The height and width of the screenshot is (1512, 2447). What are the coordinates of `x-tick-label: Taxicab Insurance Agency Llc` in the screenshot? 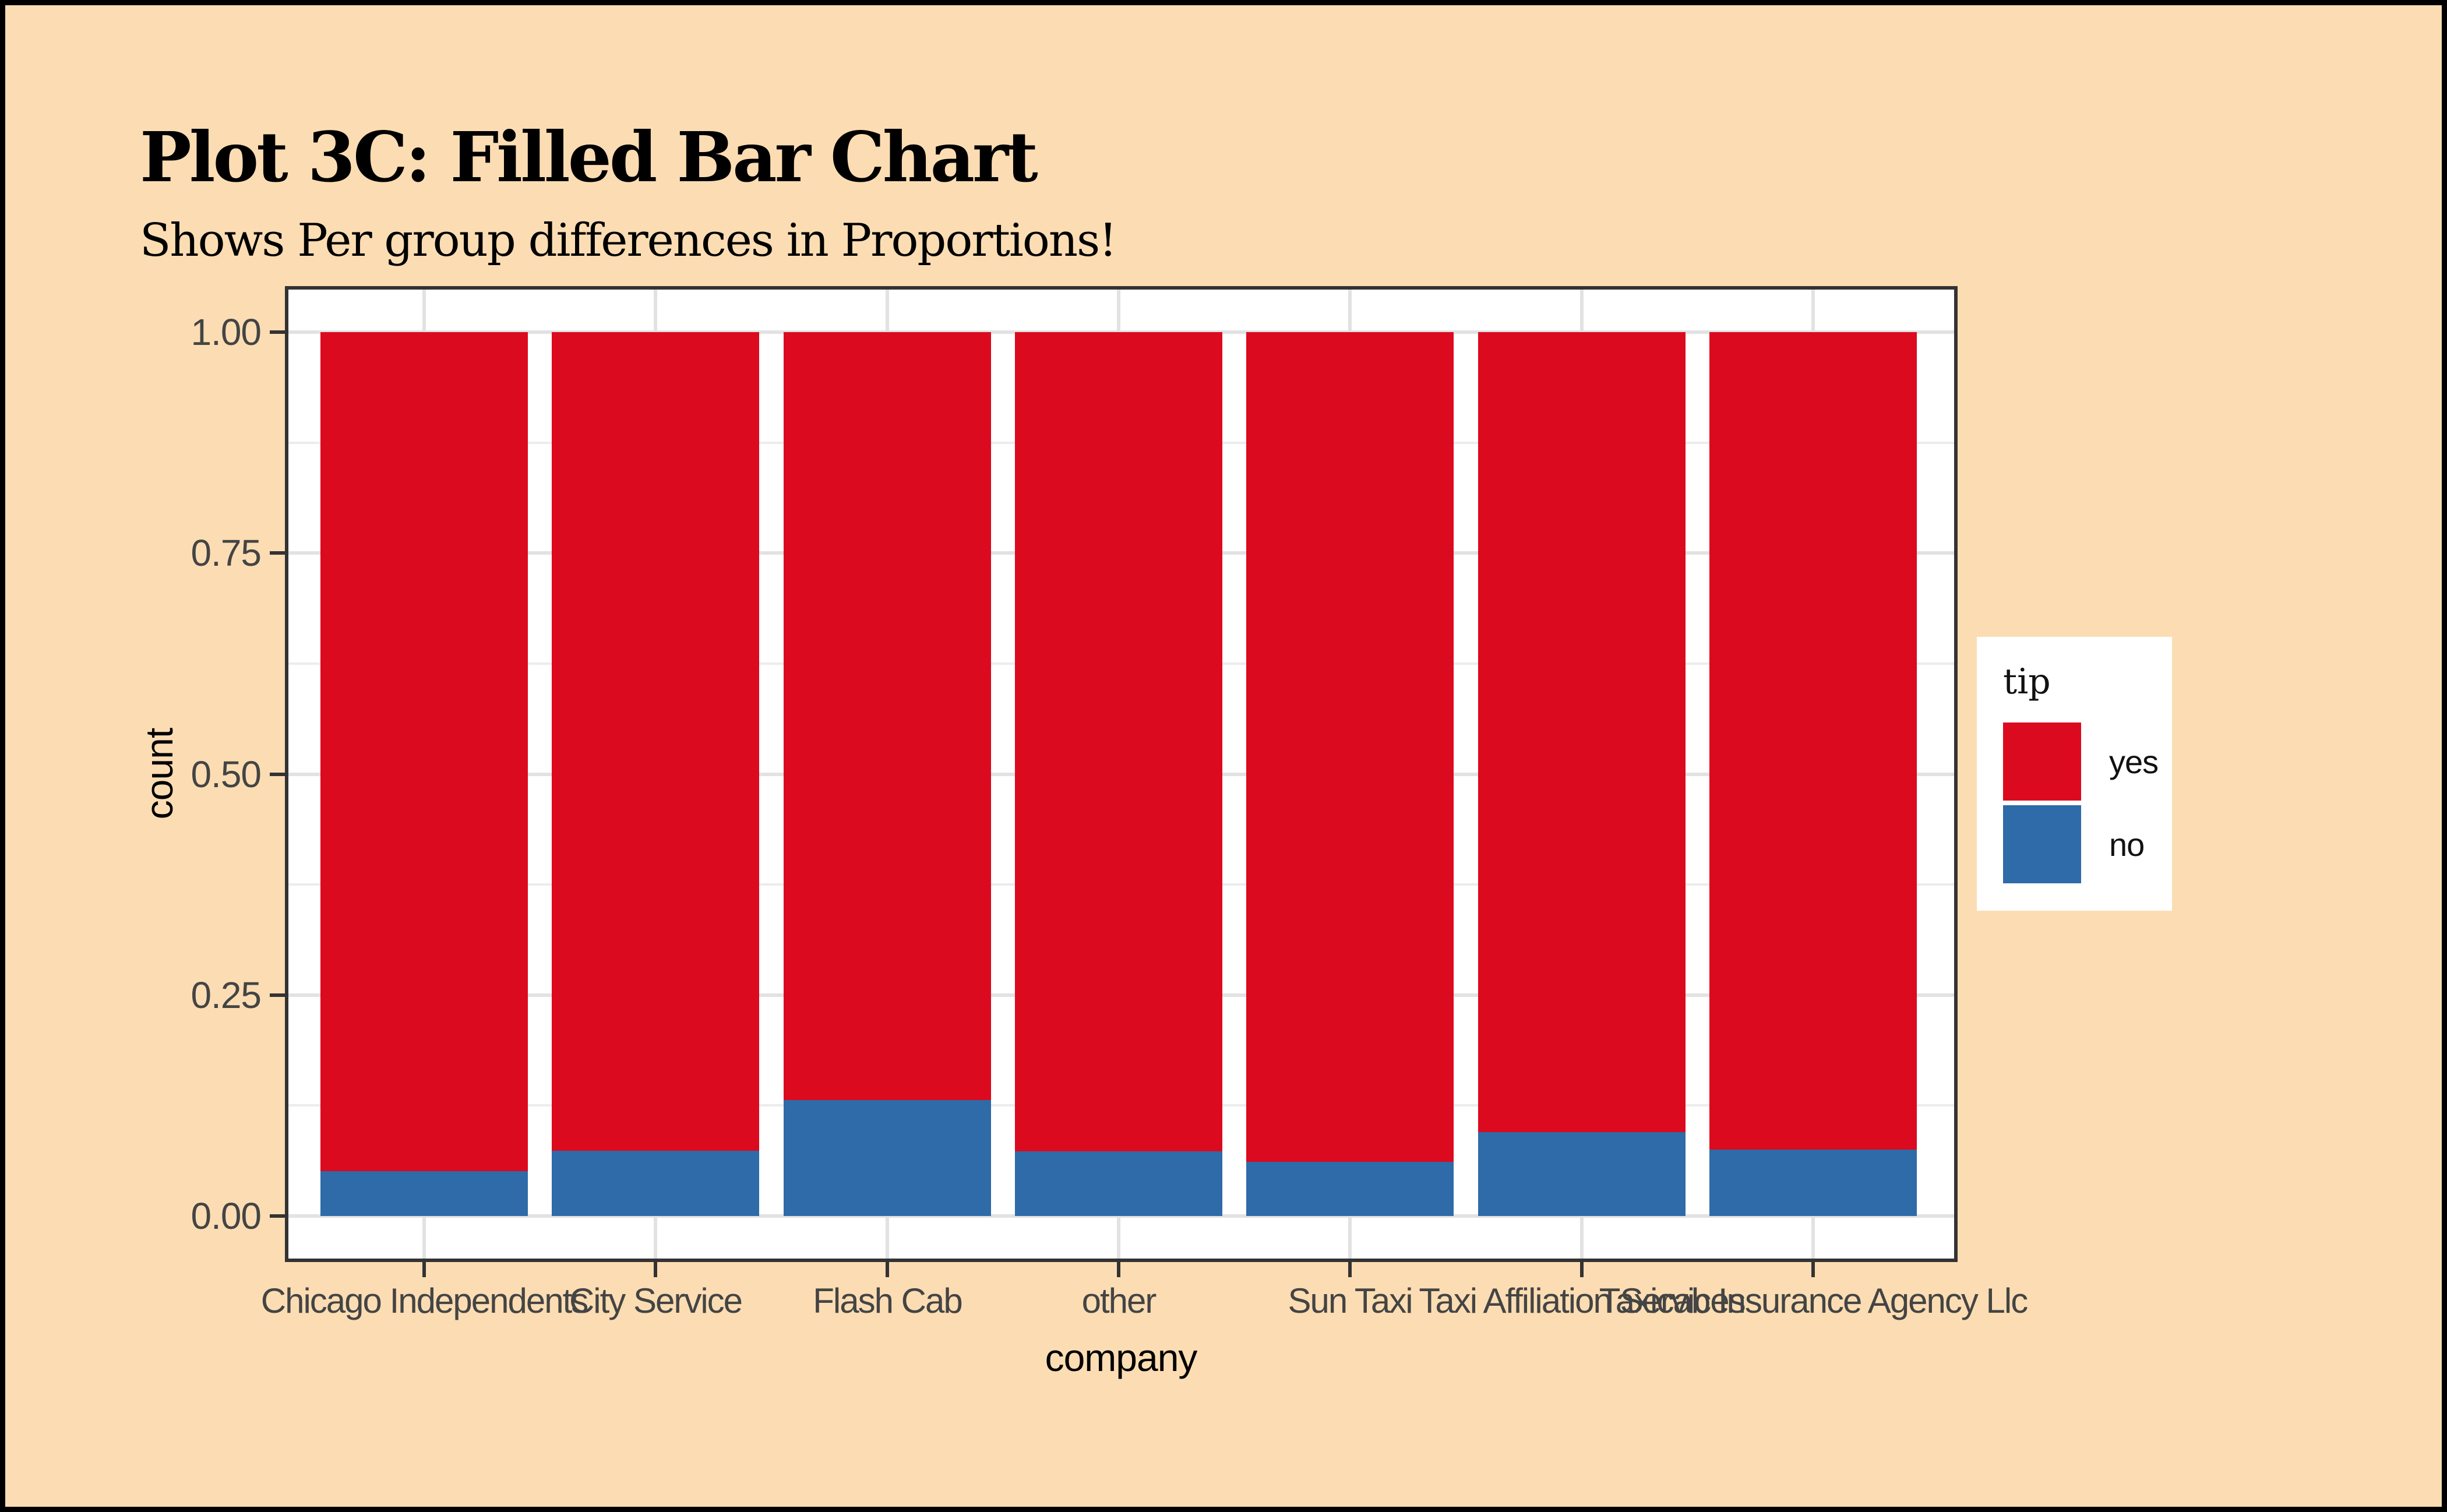 It's located at (1813, 1300).